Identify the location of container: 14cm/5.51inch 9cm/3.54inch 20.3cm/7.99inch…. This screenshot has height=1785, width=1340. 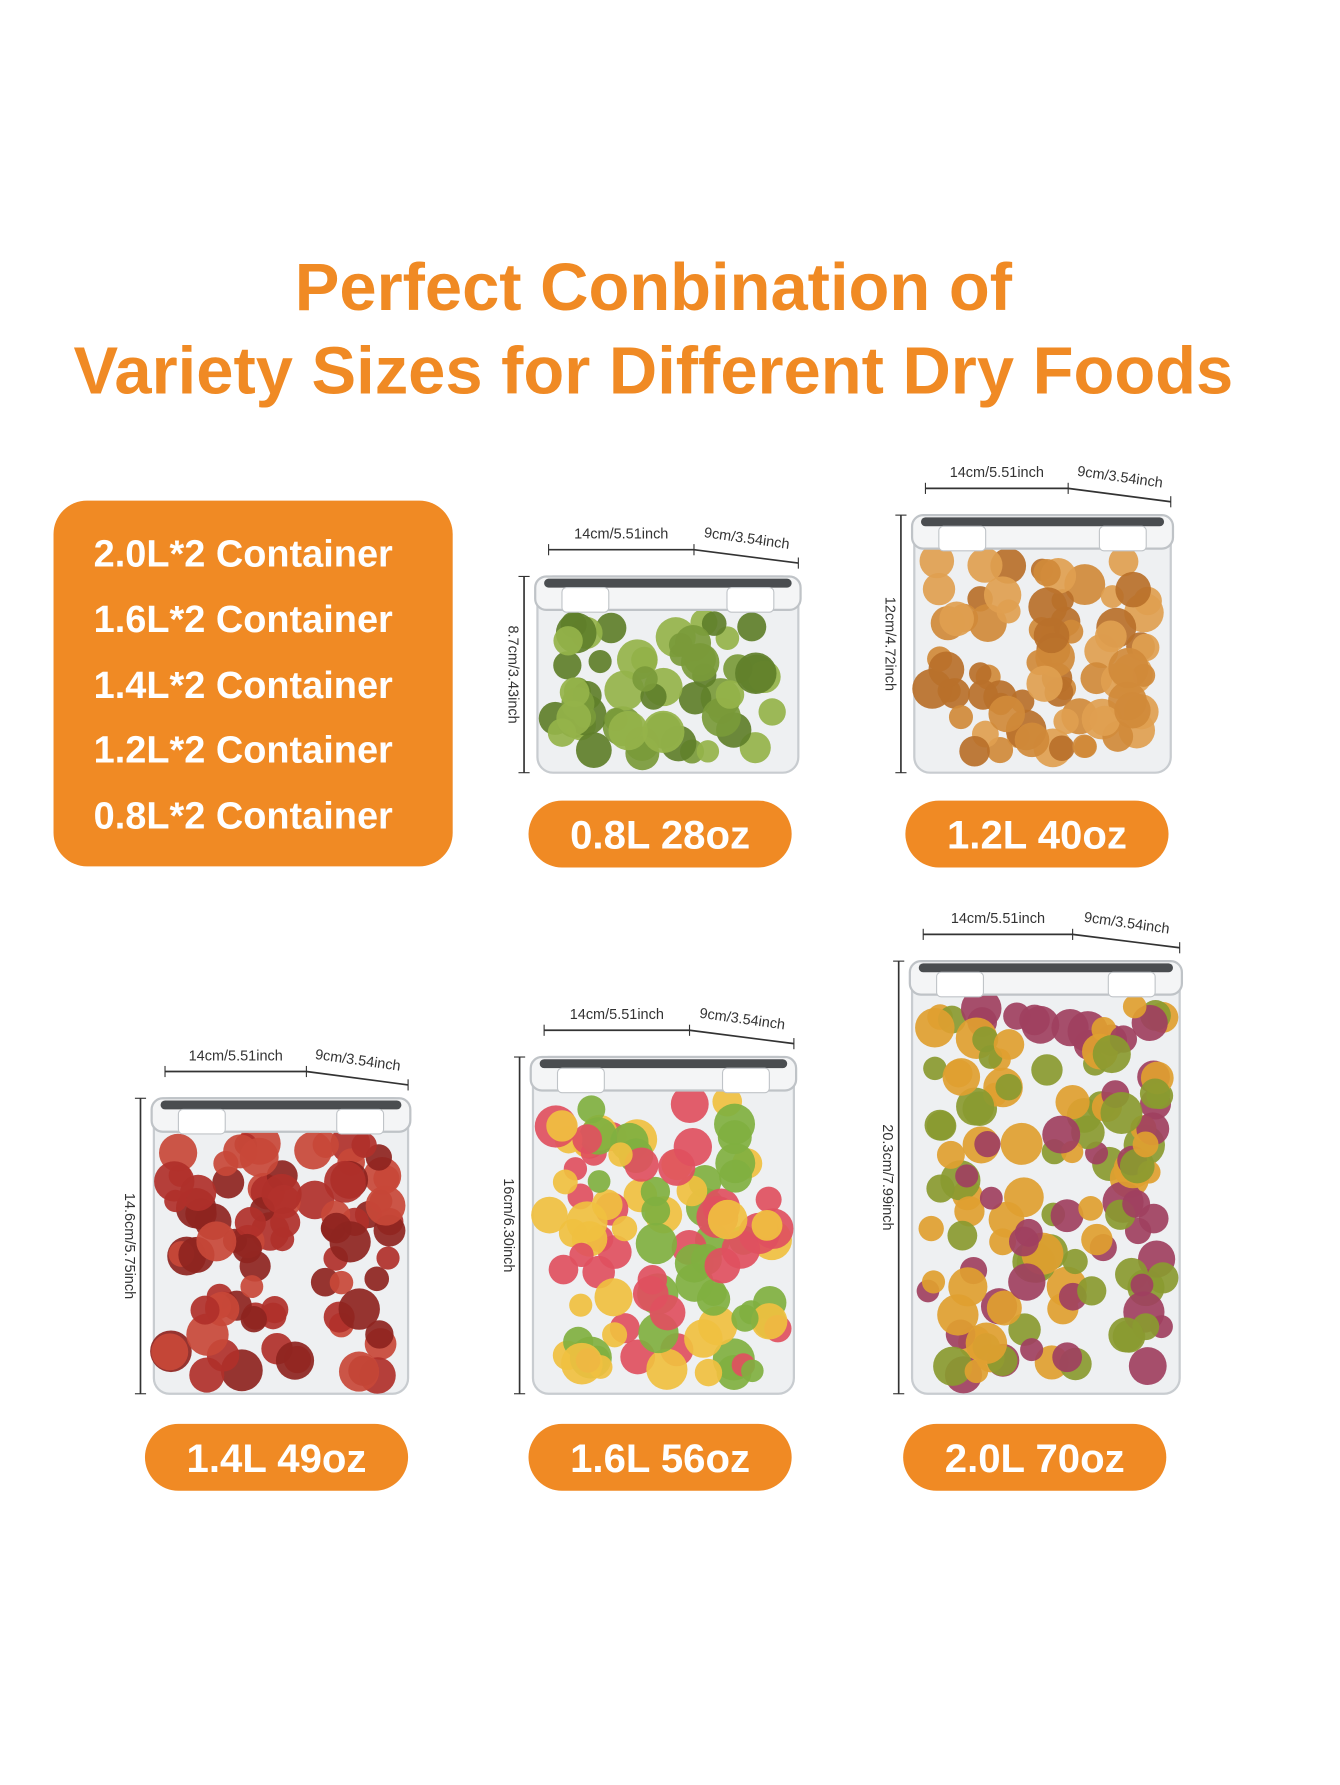
(1031, 1200).